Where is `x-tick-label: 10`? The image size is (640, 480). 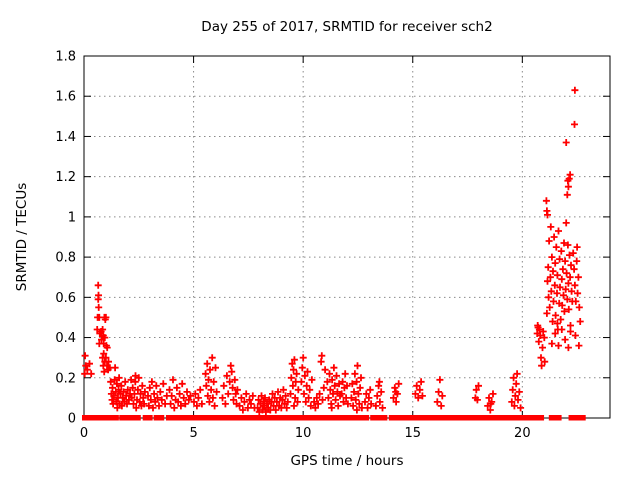
x-tick-label: 10 is located at coordinates (303, 433).